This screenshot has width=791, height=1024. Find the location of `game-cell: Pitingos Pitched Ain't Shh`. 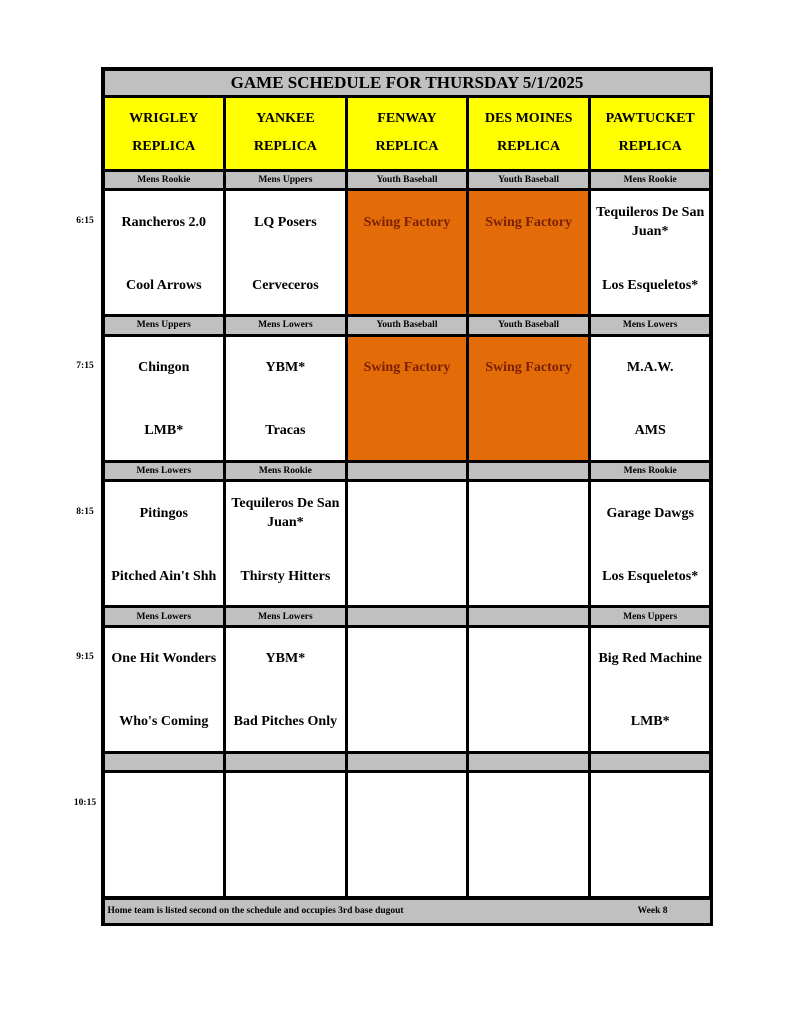

game-cell: Pitingos Pitched Ain't Shh is located at coordinates (164, 544).